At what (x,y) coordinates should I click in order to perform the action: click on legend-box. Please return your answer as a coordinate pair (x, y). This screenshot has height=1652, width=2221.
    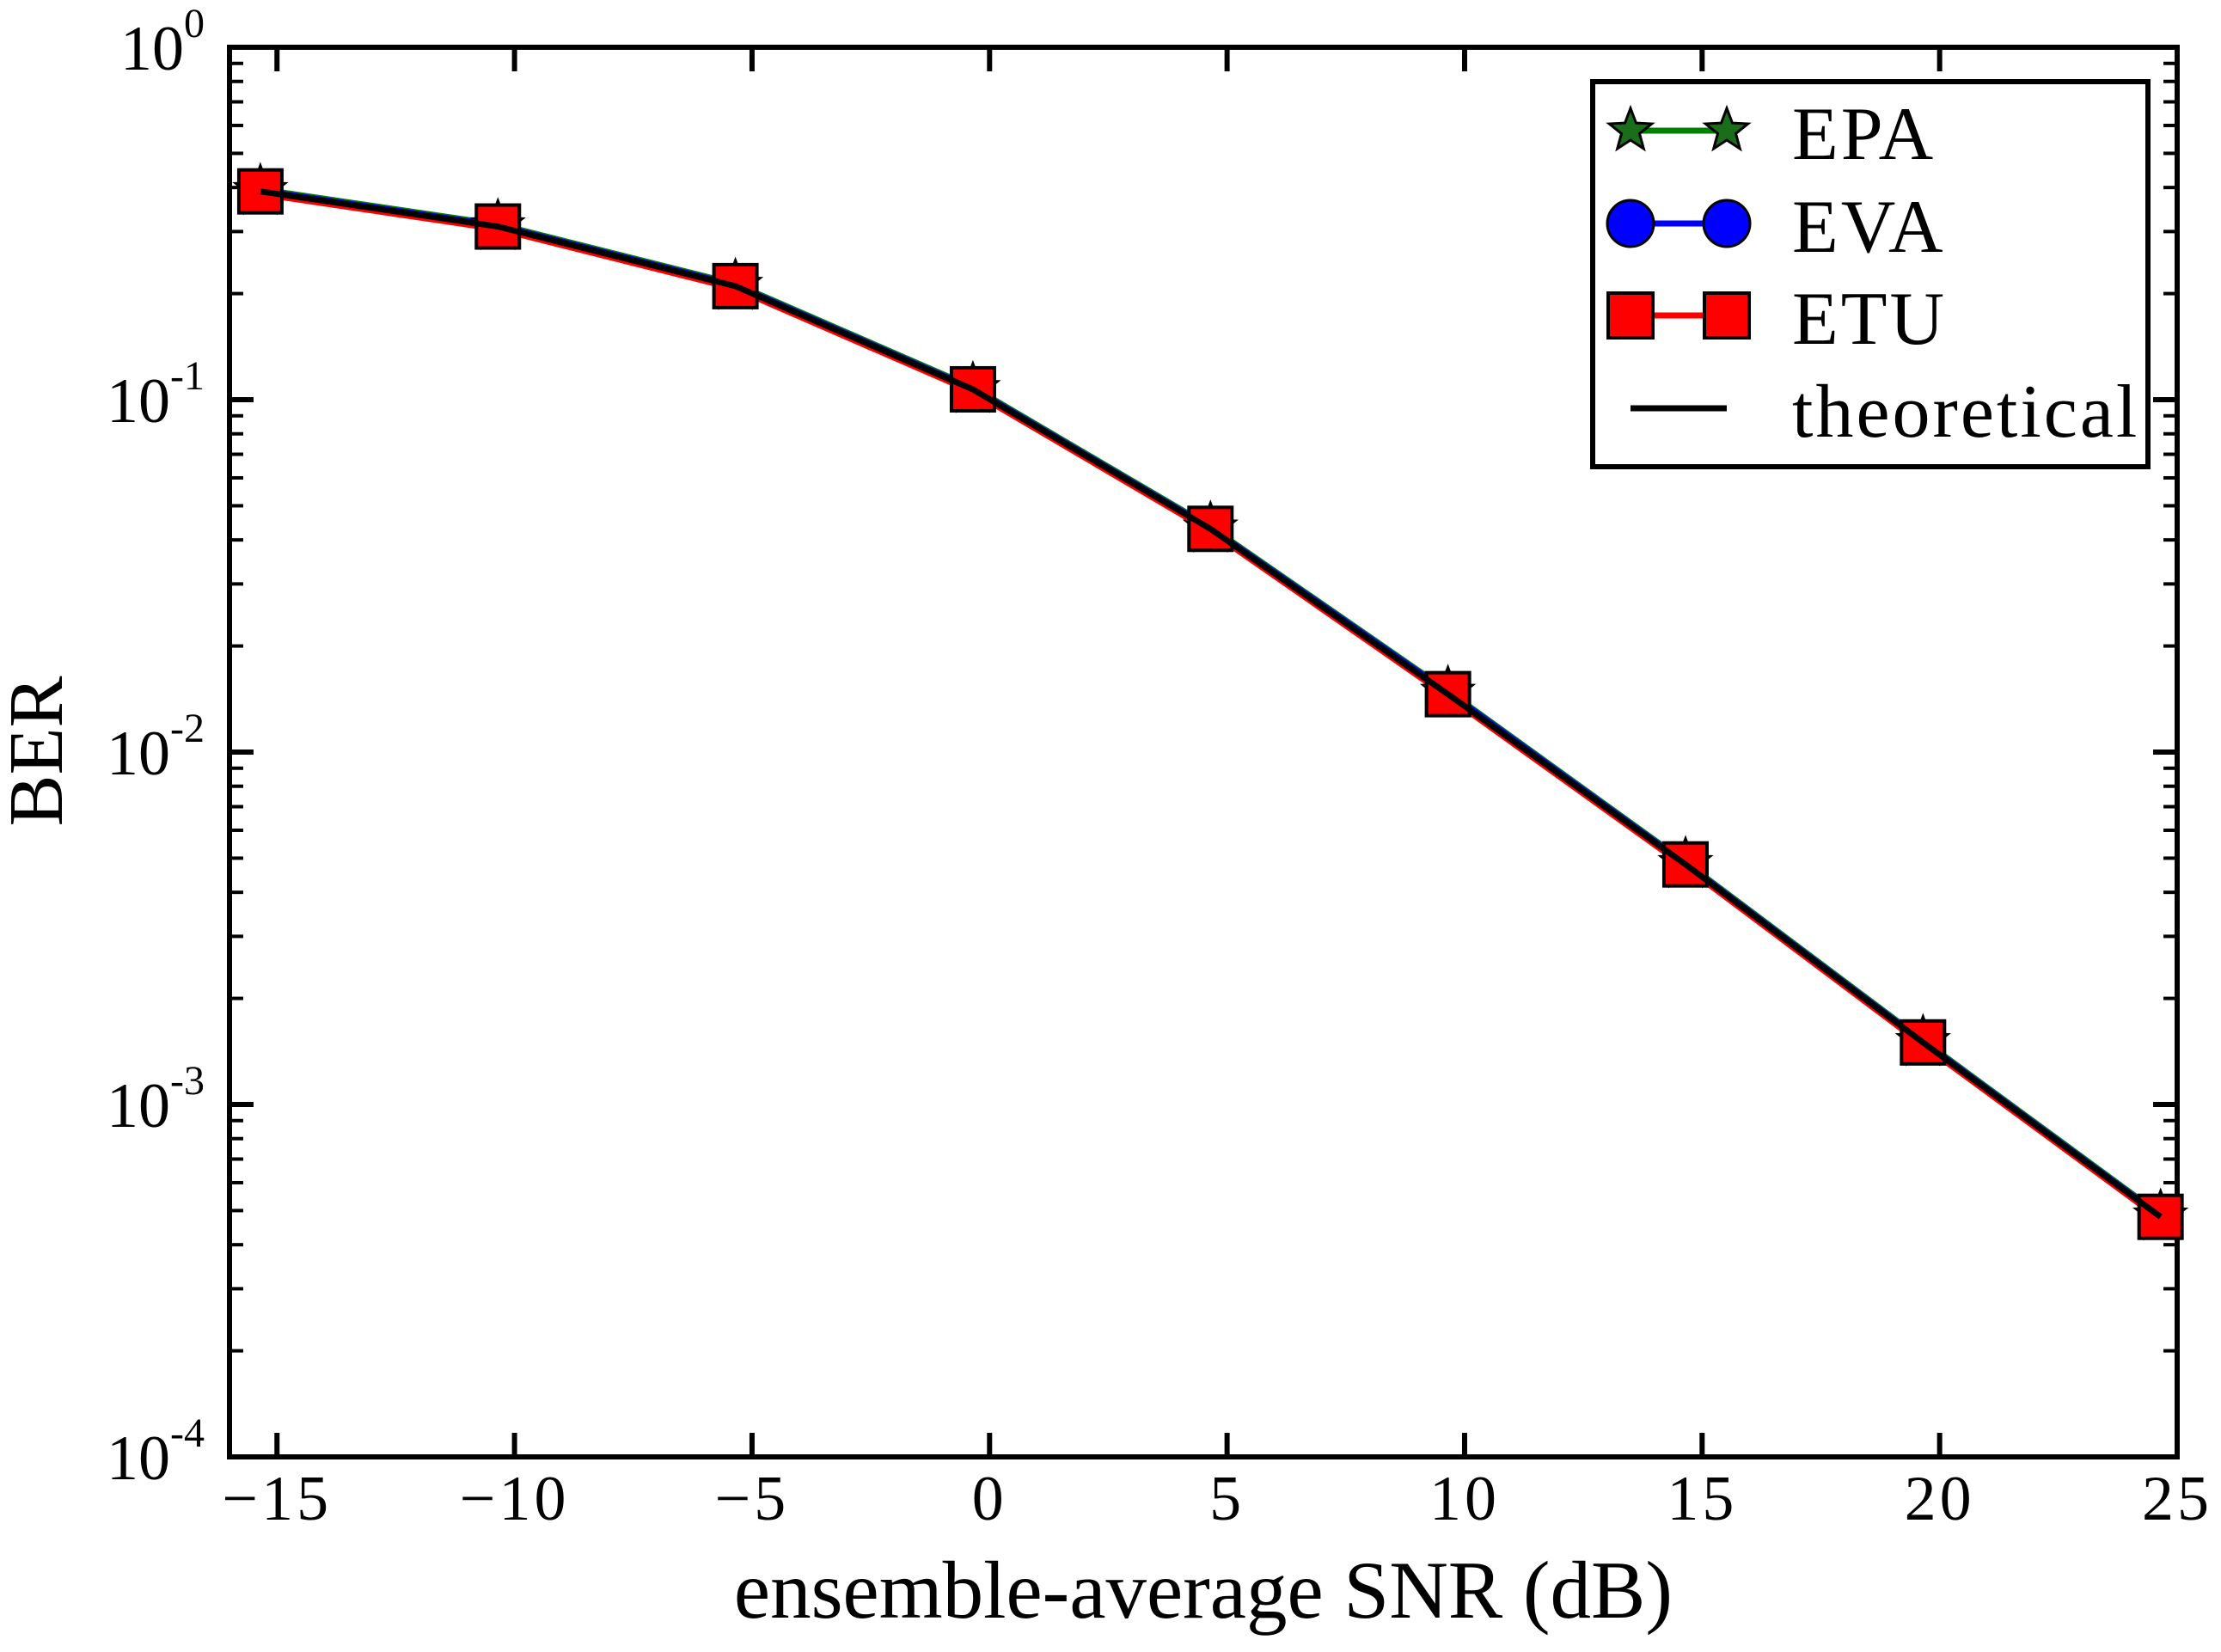
    Looking at the image, I should click on (1870, 274).